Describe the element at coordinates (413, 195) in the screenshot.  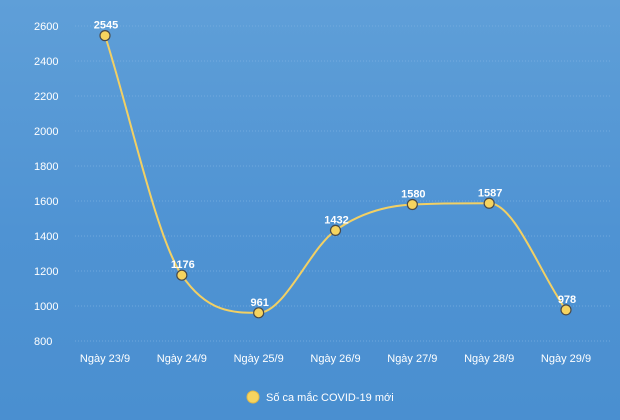
I see `data-label: 1580` at that location.